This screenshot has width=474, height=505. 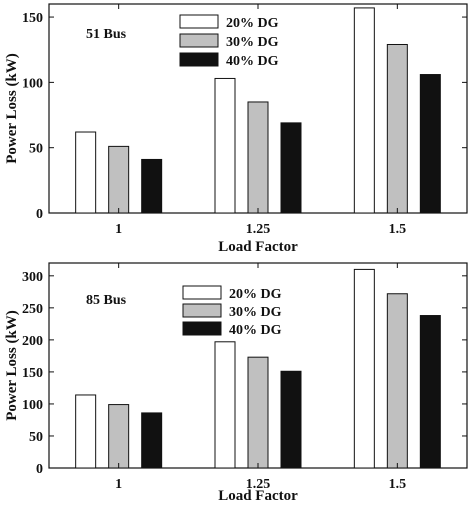 I want to click on y-tick-label: 250, so click(x=32, y=309).